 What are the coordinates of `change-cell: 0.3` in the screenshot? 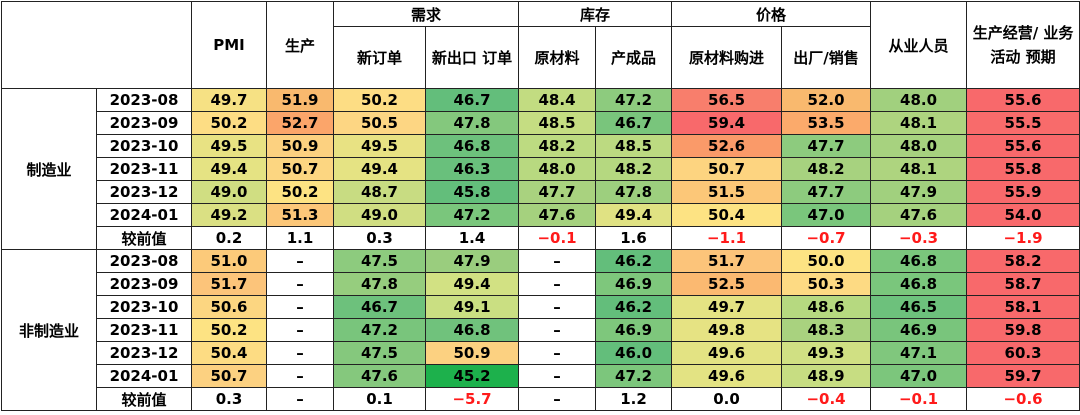 It's located at (379, 238).